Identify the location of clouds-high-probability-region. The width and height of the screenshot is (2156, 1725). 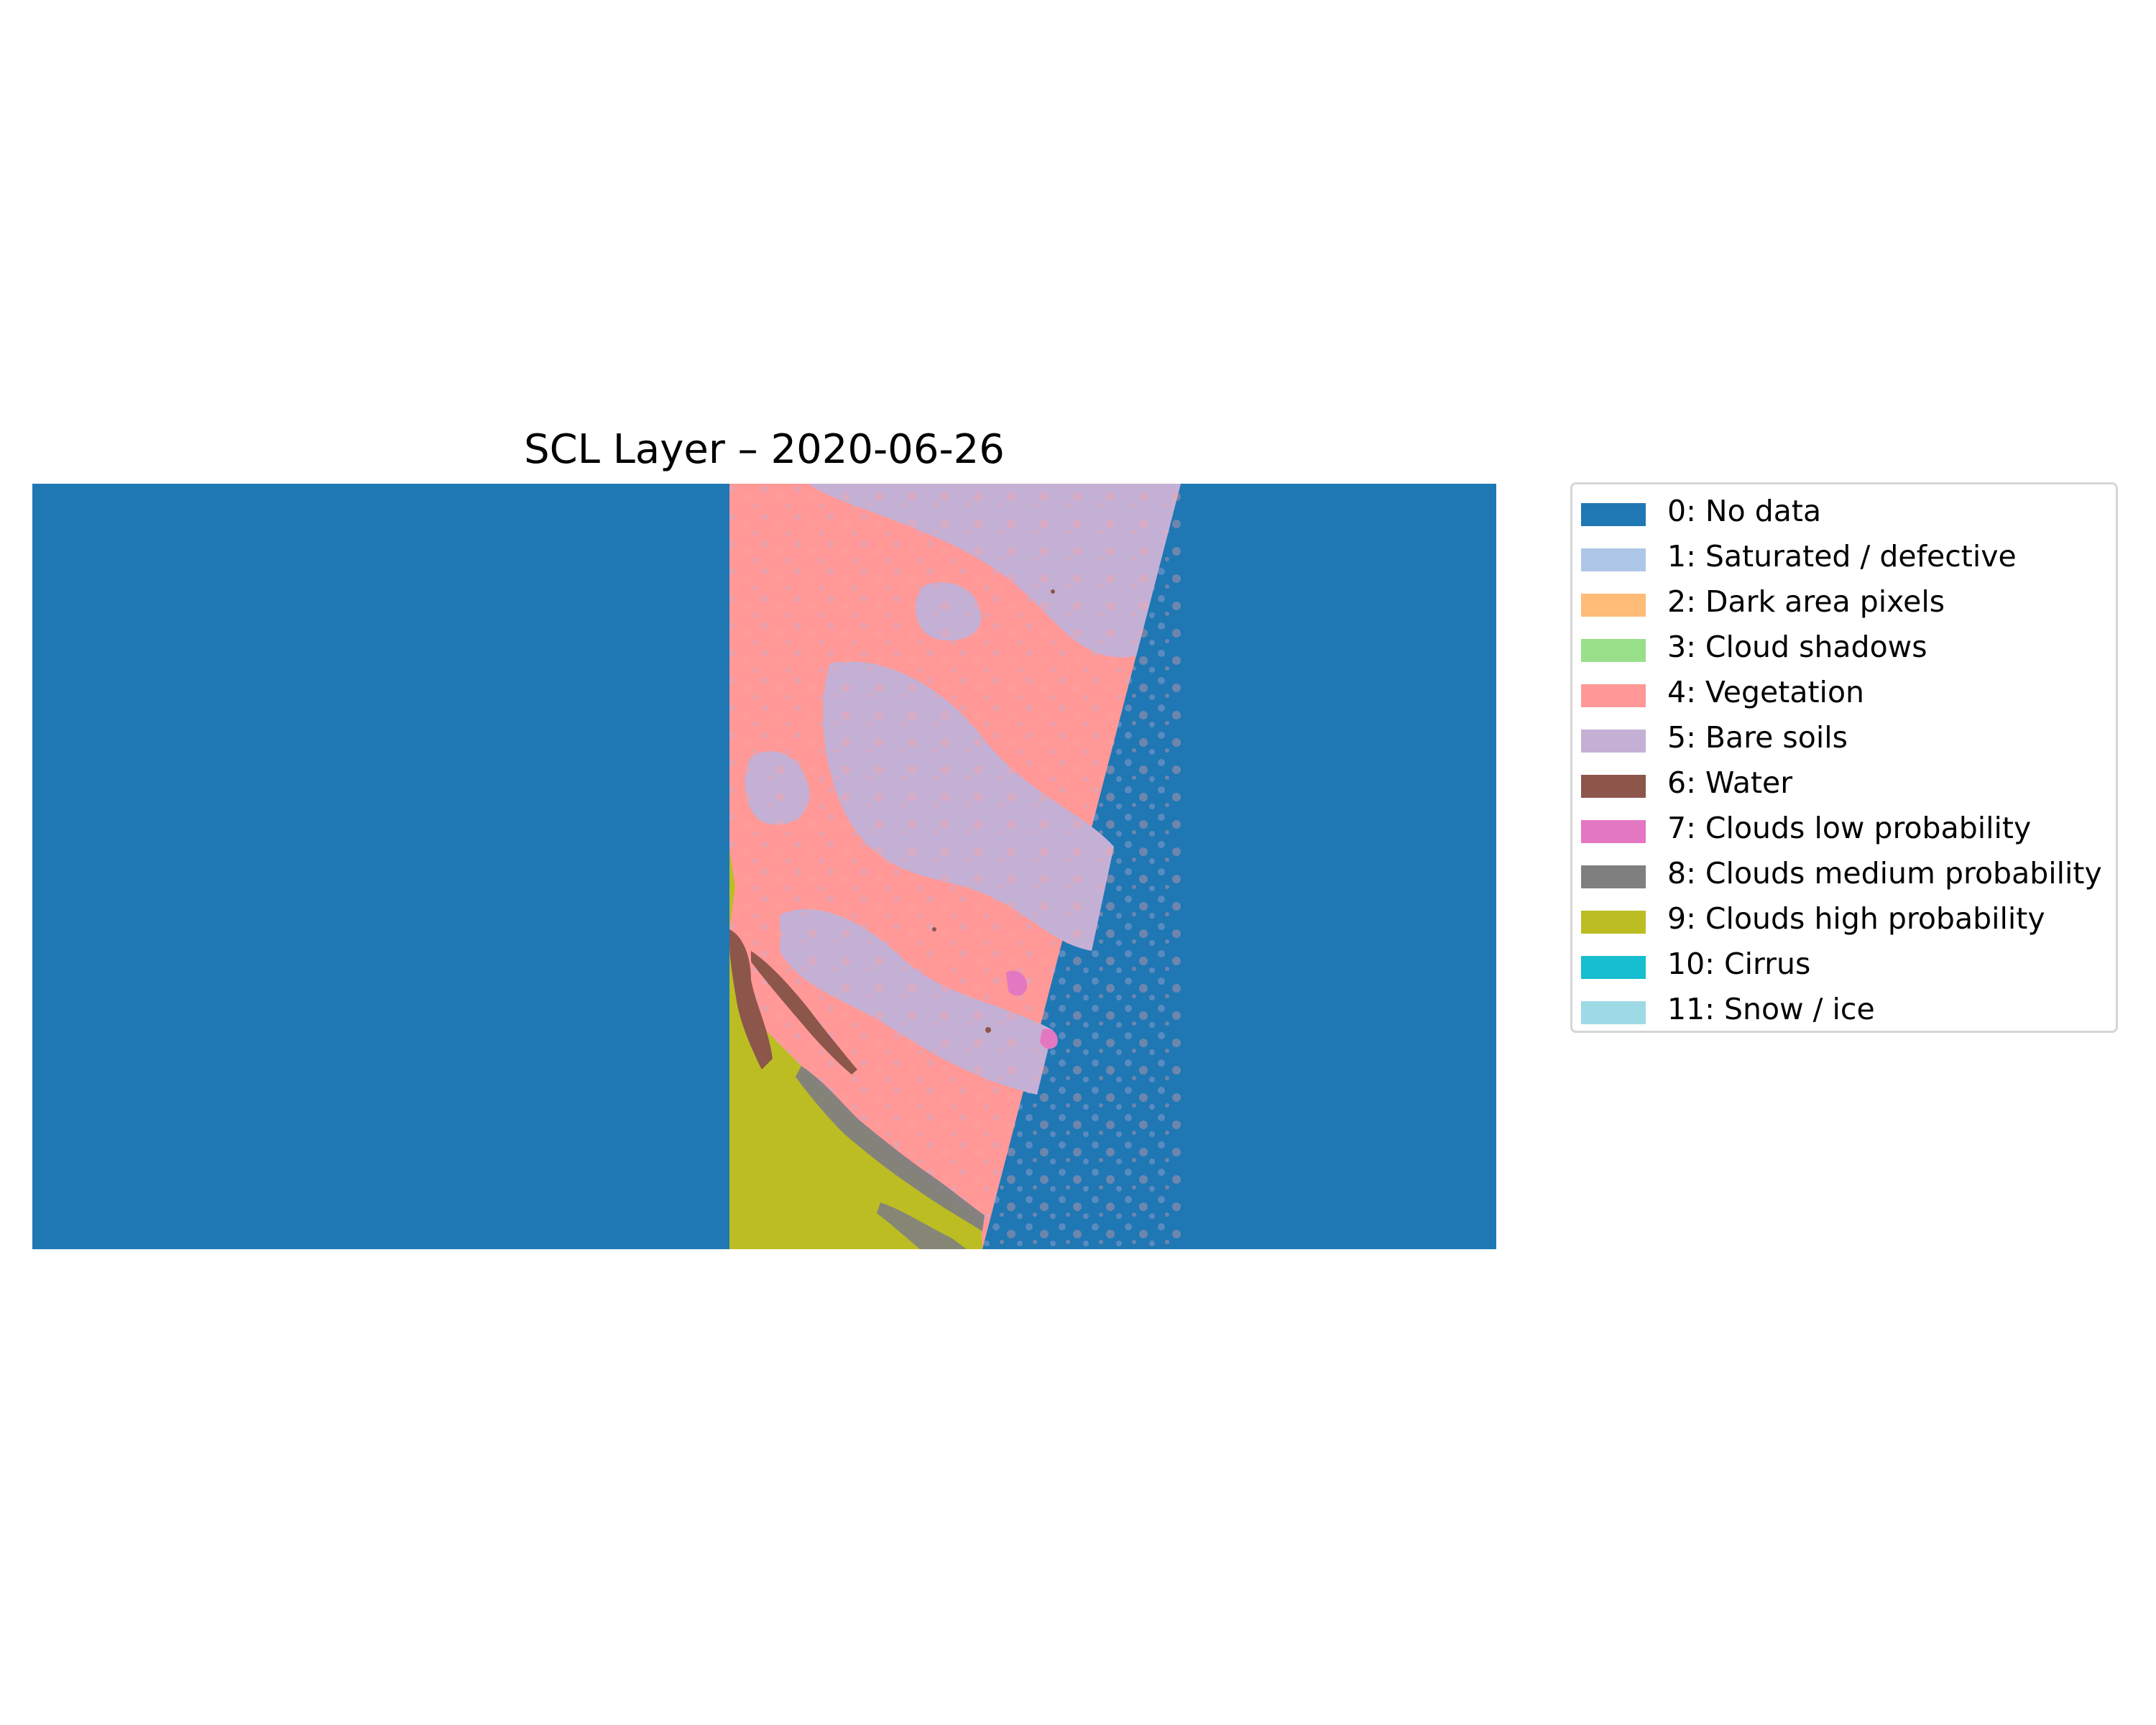
(855, 1049).